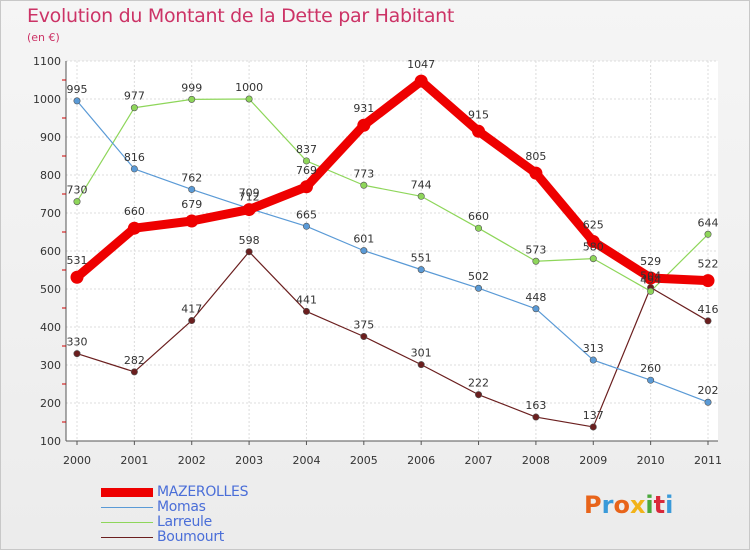 The width and height of the screenshot is (750, 551). Describe the element at coordinates (650, 275) in the screenshot. I see `data-label: 504` at that location.